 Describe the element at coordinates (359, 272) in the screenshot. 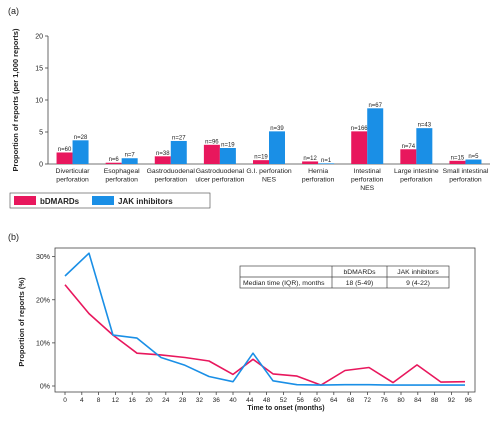

I see `table-header-bdmards: bDMARDs` at that location.